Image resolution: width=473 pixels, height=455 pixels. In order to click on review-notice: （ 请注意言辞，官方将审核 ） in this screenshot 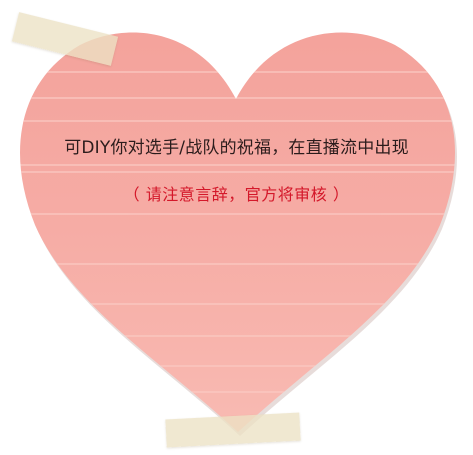, I will do `click(236, 194)`.